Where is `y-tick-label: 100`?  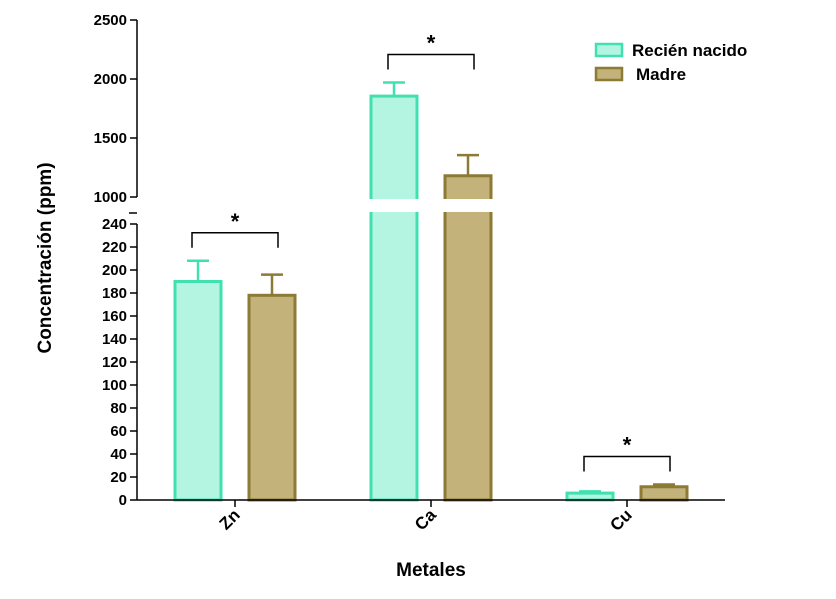 y-tick-label: 100 is located at coordinates (114, 385).